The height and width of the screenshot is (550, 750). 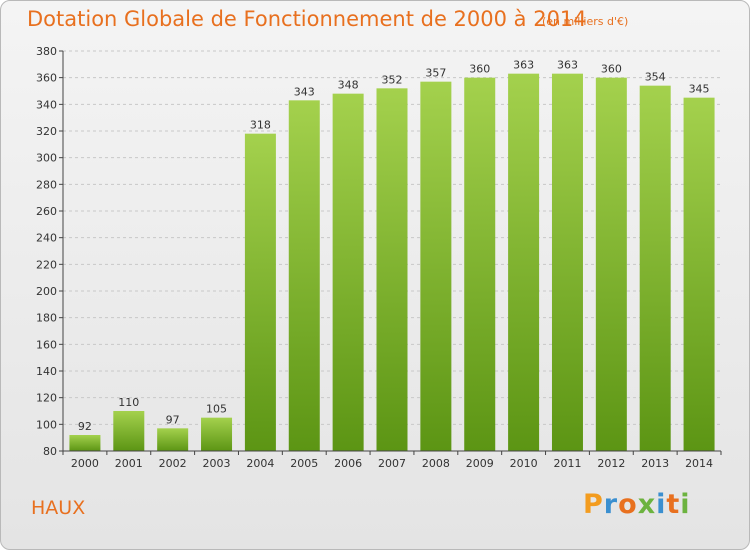 I want to click on y-tick-label: 140, so click(x=46, y=371).